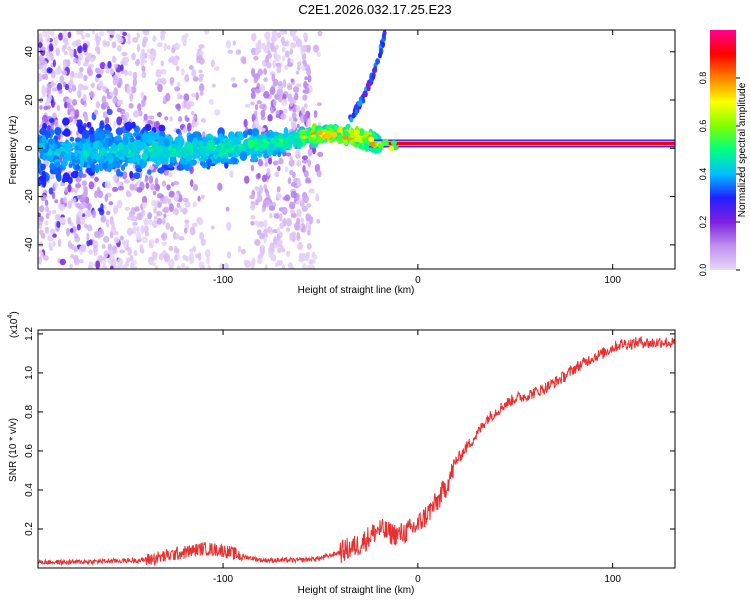 The width and height of the screenshot is (750, 600). What do you see at coordinates (29, 451) in the screenshot?
I see `y-tick-label: 0.6` at bounding box center [29, 451].